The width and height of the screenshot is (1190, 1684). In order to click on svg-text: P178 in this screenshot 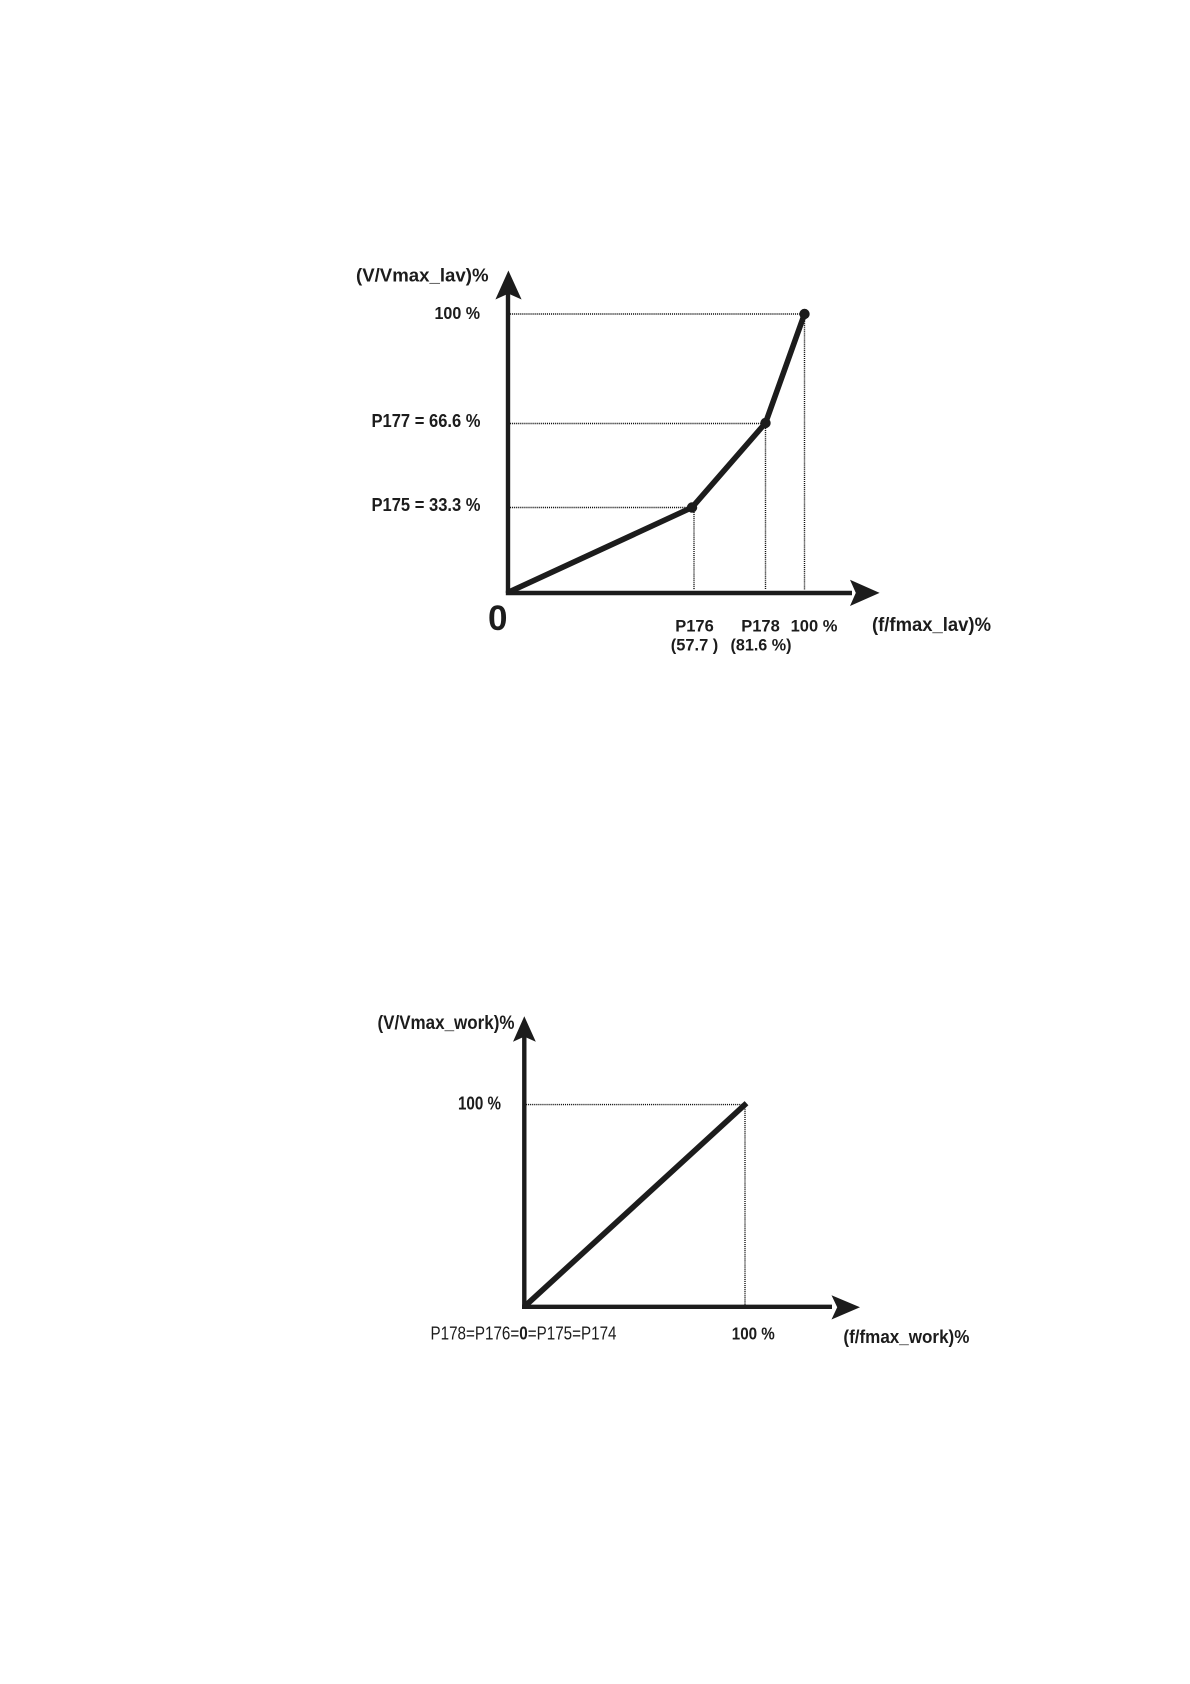, I will do `click(760, 627)`.